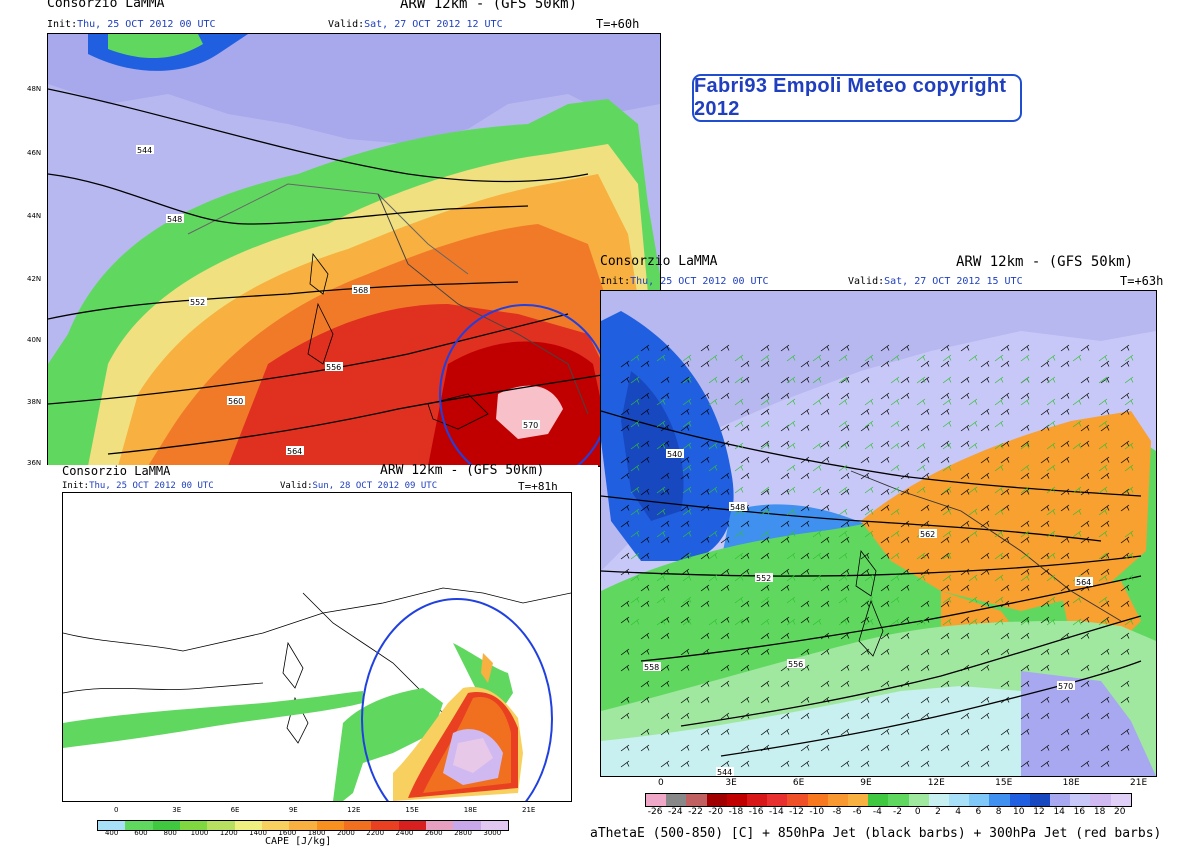 This screenshot has width=1199, height=848. Describe the element at coordinates (492, 833) in the screenshot. I see `colorbar-tick-label: 3000` at that location.